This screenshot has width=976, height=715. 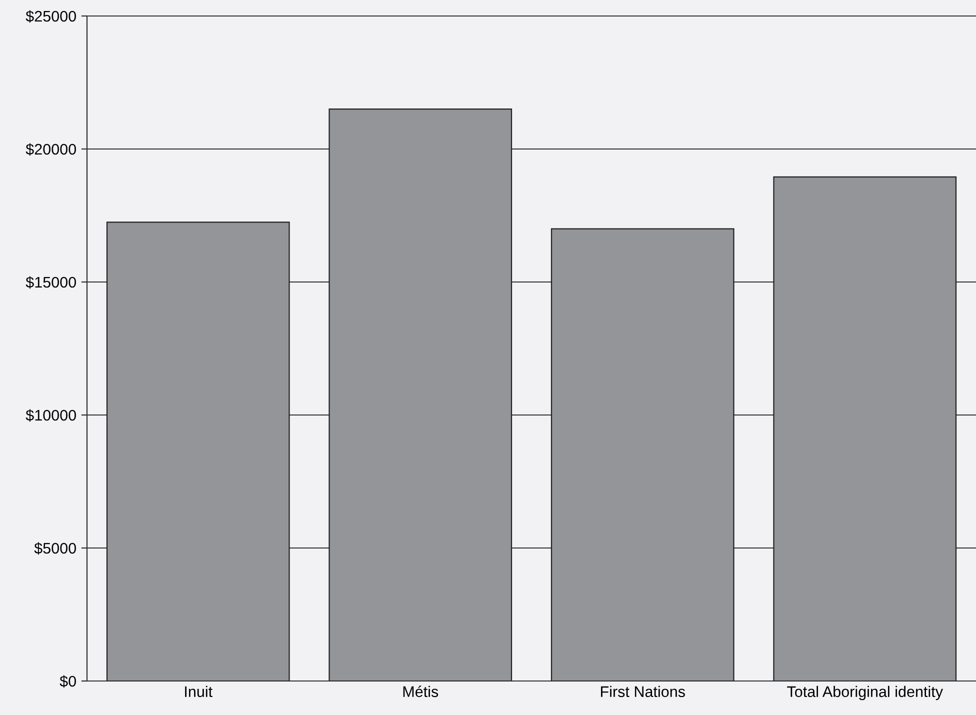 I want to click on x-tick-label: Métis, so click(x=420, y=692).